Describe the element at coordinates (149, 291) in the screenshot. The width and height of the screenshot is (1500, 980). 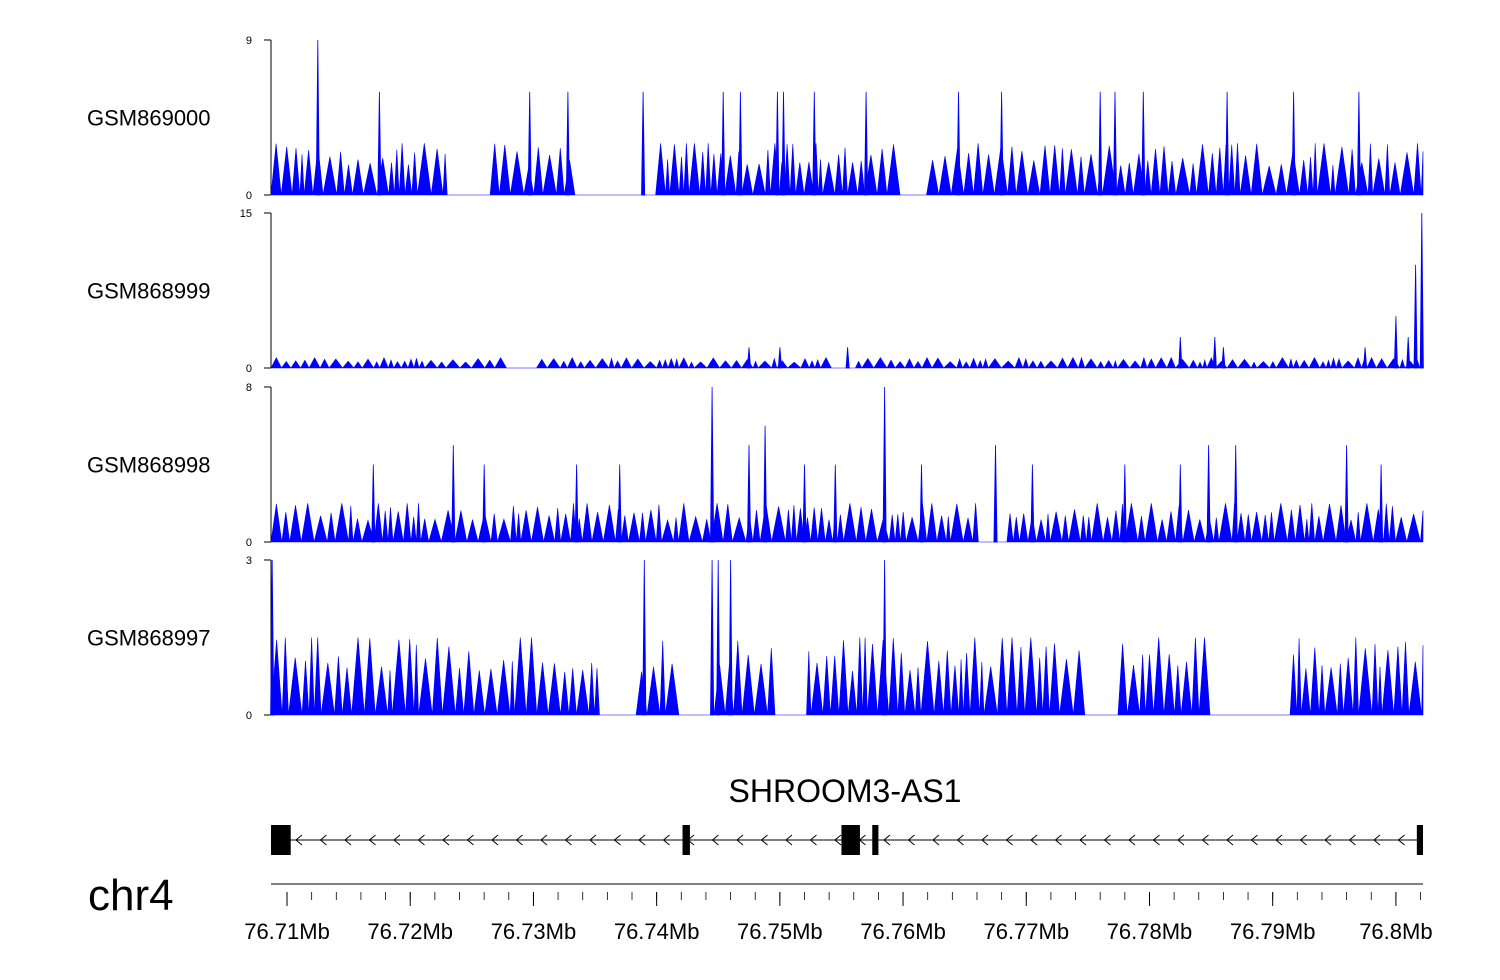
I see `track-label: GSM868999` at that location.